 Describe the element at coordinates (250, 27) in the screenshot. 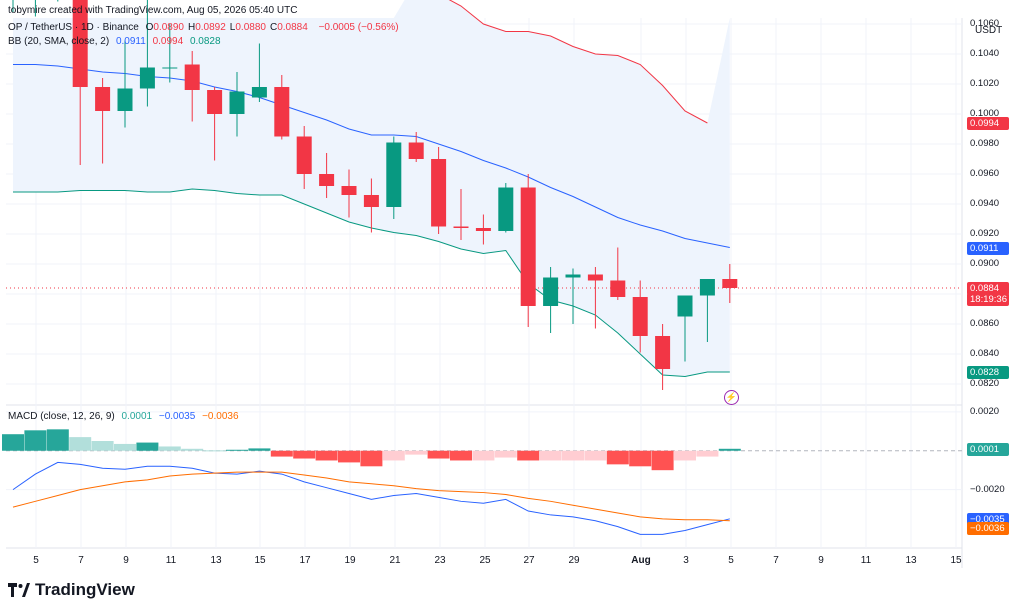

I see `ohlc-value: 0.0880` at that location.